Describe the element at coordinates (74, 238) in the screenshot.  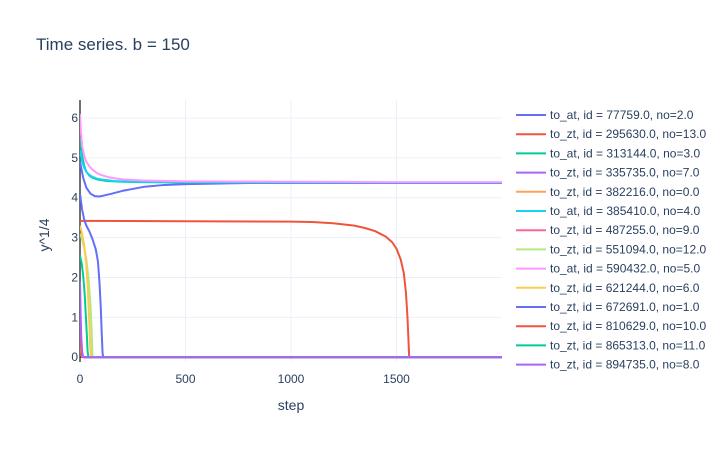
I see `y-tick-label: 3` at that location.